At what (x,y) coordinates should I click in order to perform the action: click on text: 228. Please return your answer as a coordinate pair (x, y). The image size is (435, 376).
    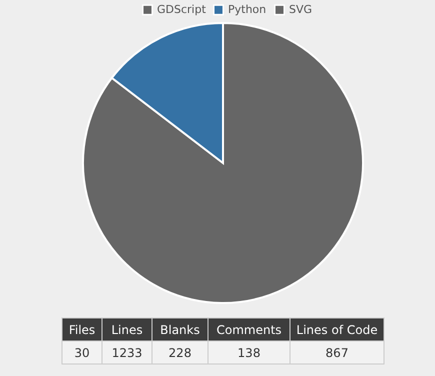
    Looking at the image, I should click on (180, 353).